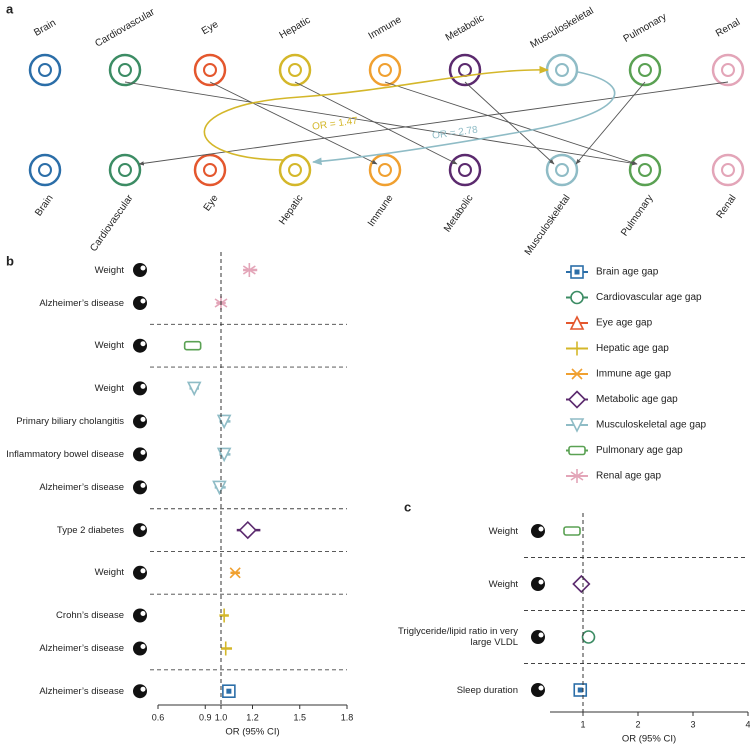  What do you see at coordinates (612, 272) in the screenshot?
I see `legend-entry: Brain age gap` at bounding box center [612, 272].